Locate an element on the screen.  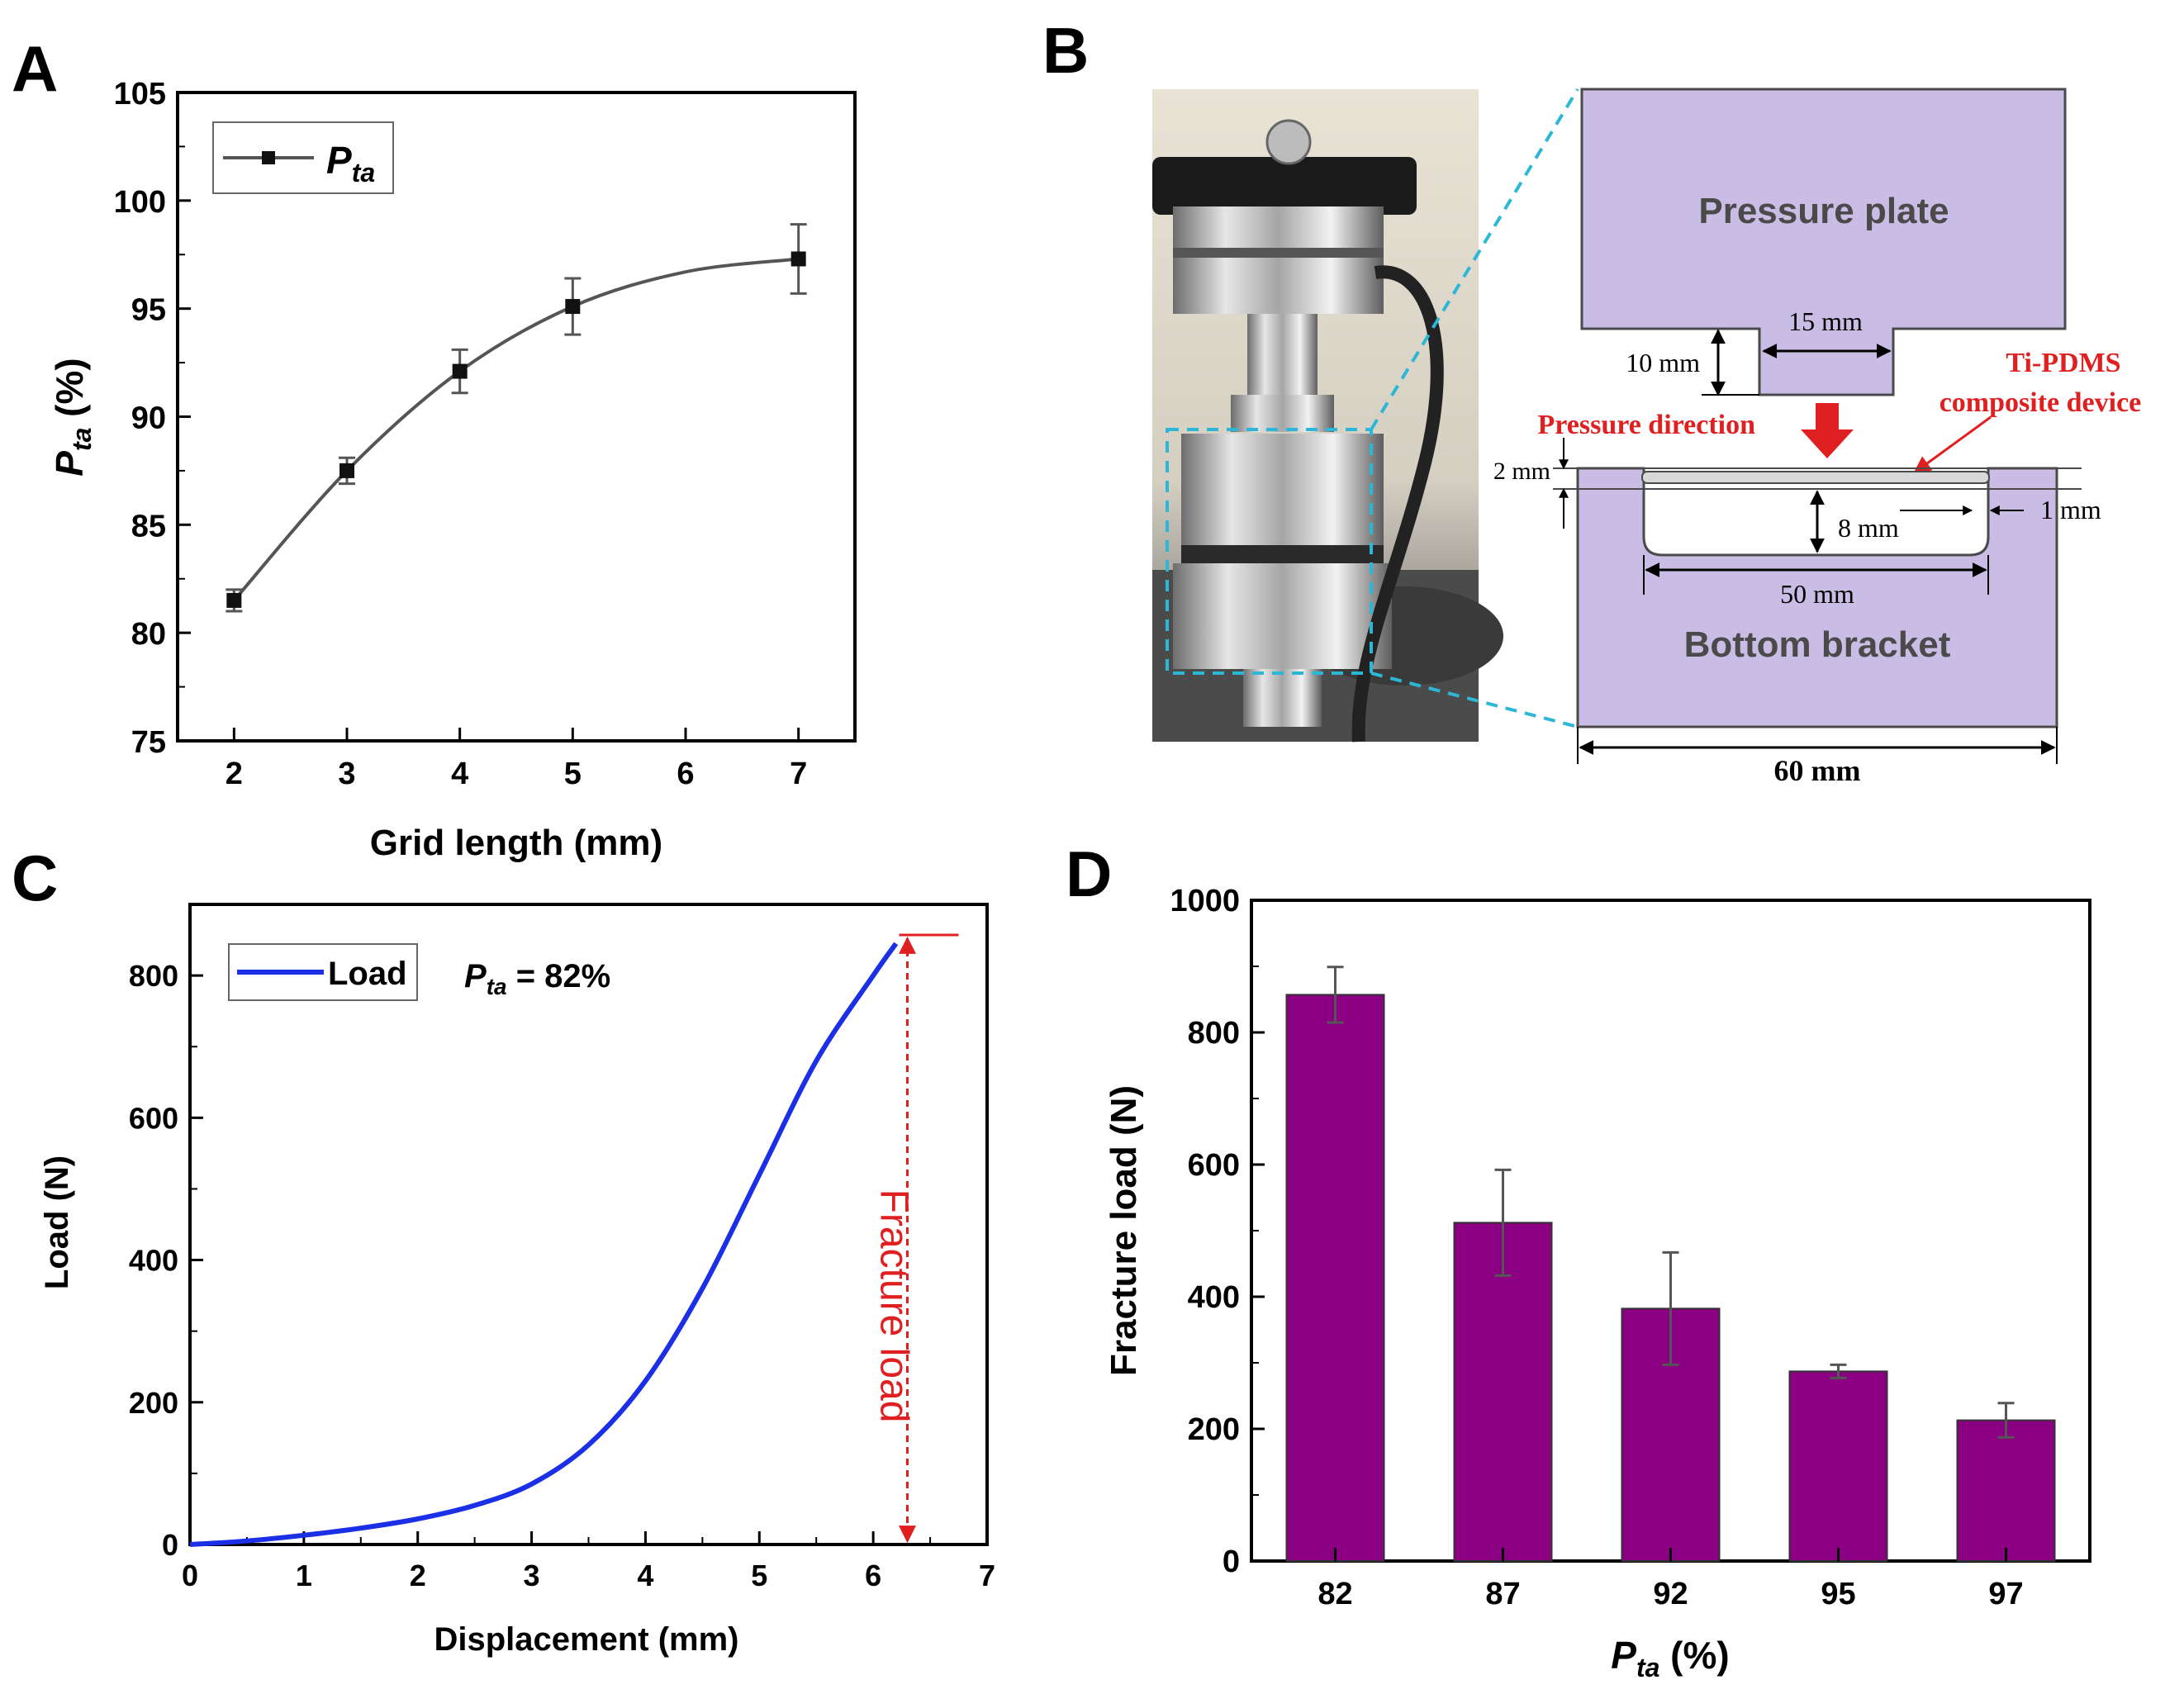
dim-50-label: 50 mm is located at coordinates (1817, 594).